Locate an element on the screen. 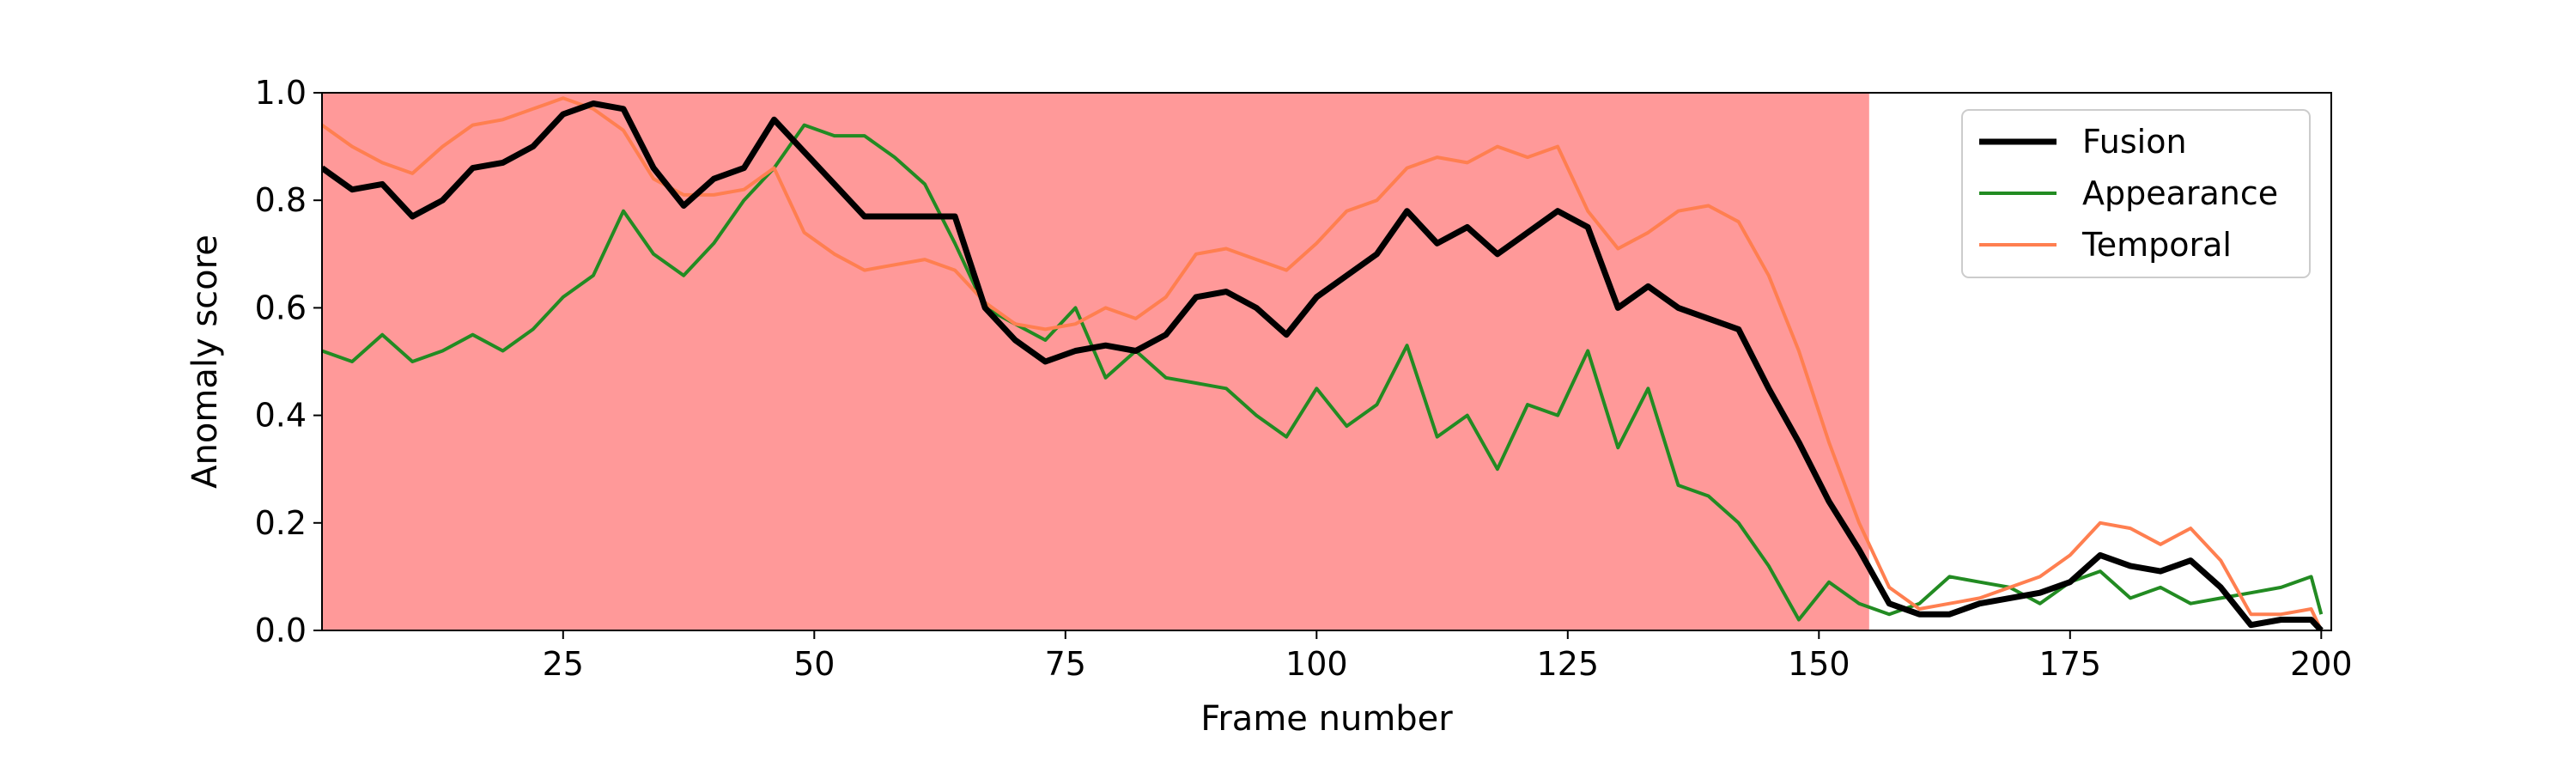 This screenshot has height=773, width=2576. y-axis-title: Anomaly score is located at coordinates (205, 361).